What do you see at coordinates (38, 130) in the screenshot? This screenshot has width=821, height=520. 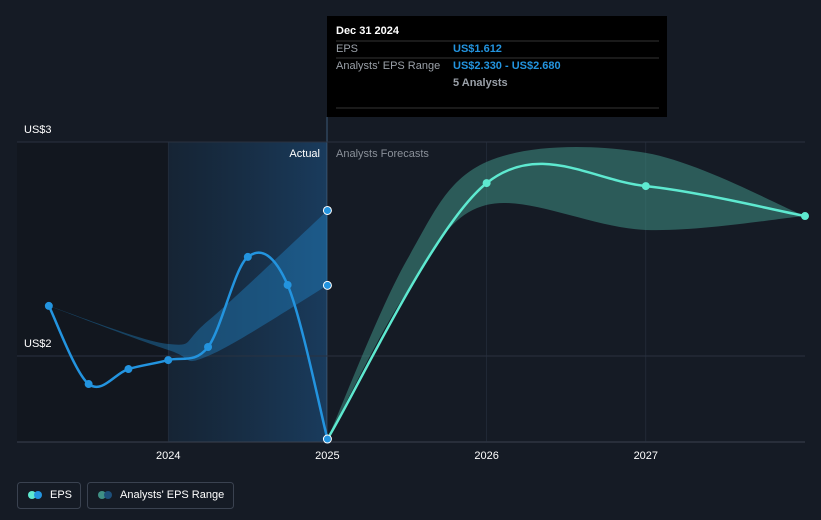 I see `y-tick-label: US$3` at bounding box center [38, 130].